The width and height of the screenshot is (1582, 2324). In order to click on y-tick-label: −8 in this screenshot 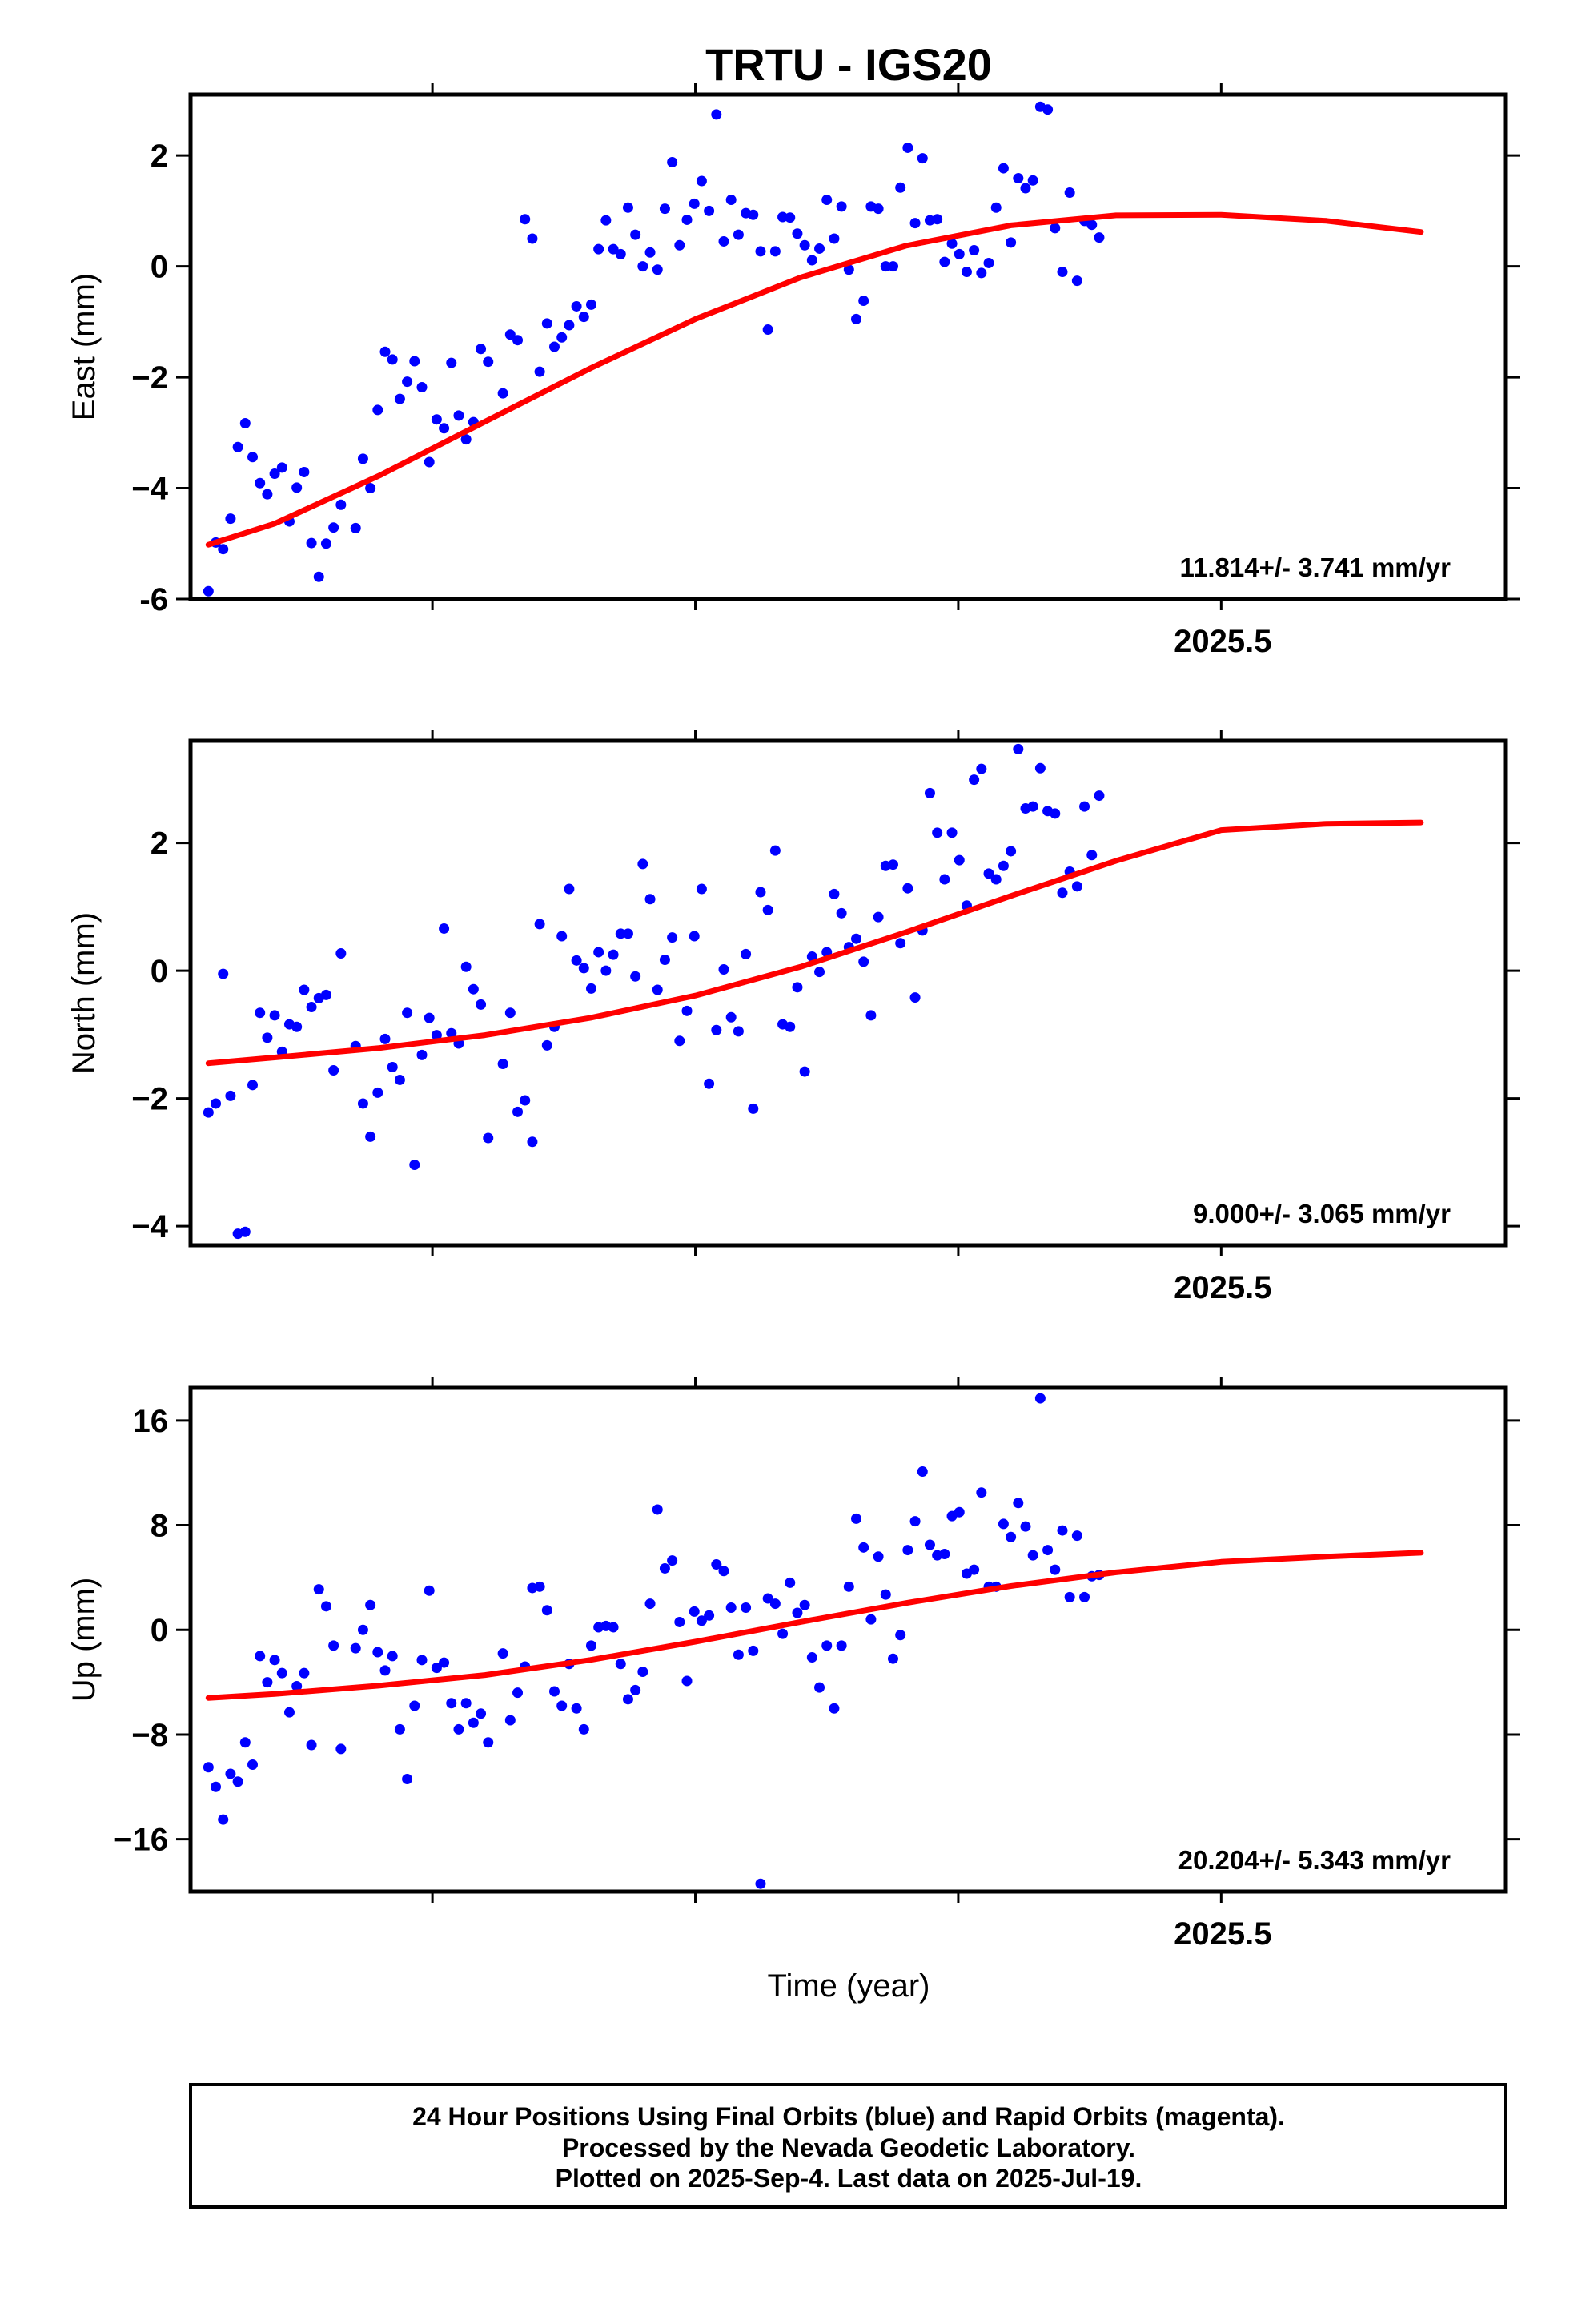, I will do `click(149, 1735)`.